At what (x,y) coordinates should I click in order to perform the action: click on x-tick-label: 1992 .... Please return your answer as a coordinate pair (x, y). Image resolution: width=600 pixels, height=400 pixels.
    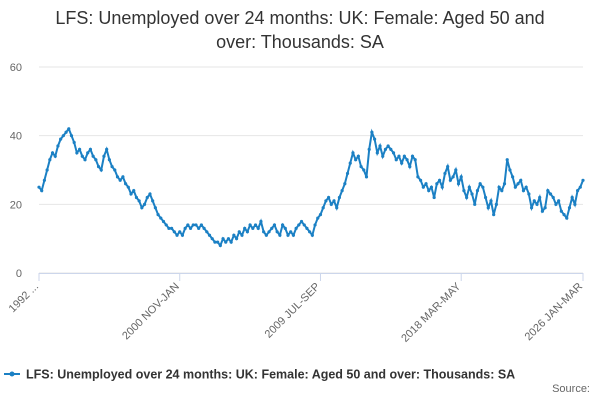
    Looking at the image, I should click on (24, 298).